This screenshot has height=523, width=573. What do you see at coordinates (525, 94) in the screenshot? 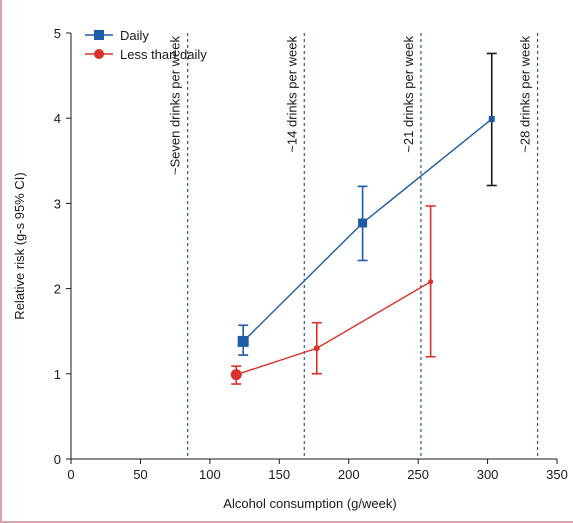
I see `reference-line-label: ~28 drinks per week` at bounding box center [525, 94].